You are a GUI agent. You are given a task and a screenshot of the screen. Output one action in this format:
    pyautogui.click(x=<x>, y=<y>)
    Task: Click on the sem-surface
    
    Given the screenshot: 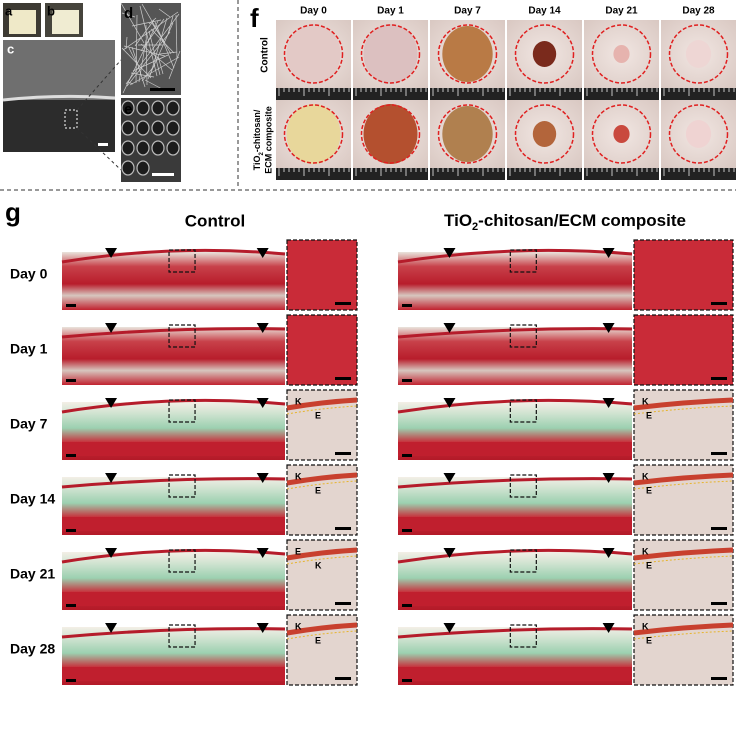 What is the action you would take?
    pyautogui.click(x=59, y=98)
    